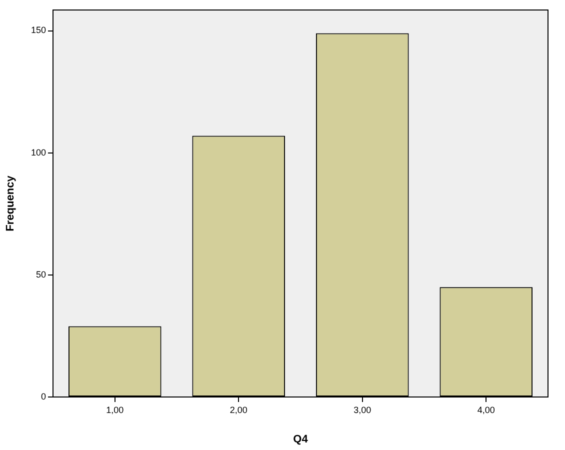 This screenshot has height=450, width=565. Describe the element at coordinates (239, 409) in the screenshot. I see `x-tick-label: 2,00` at that location.